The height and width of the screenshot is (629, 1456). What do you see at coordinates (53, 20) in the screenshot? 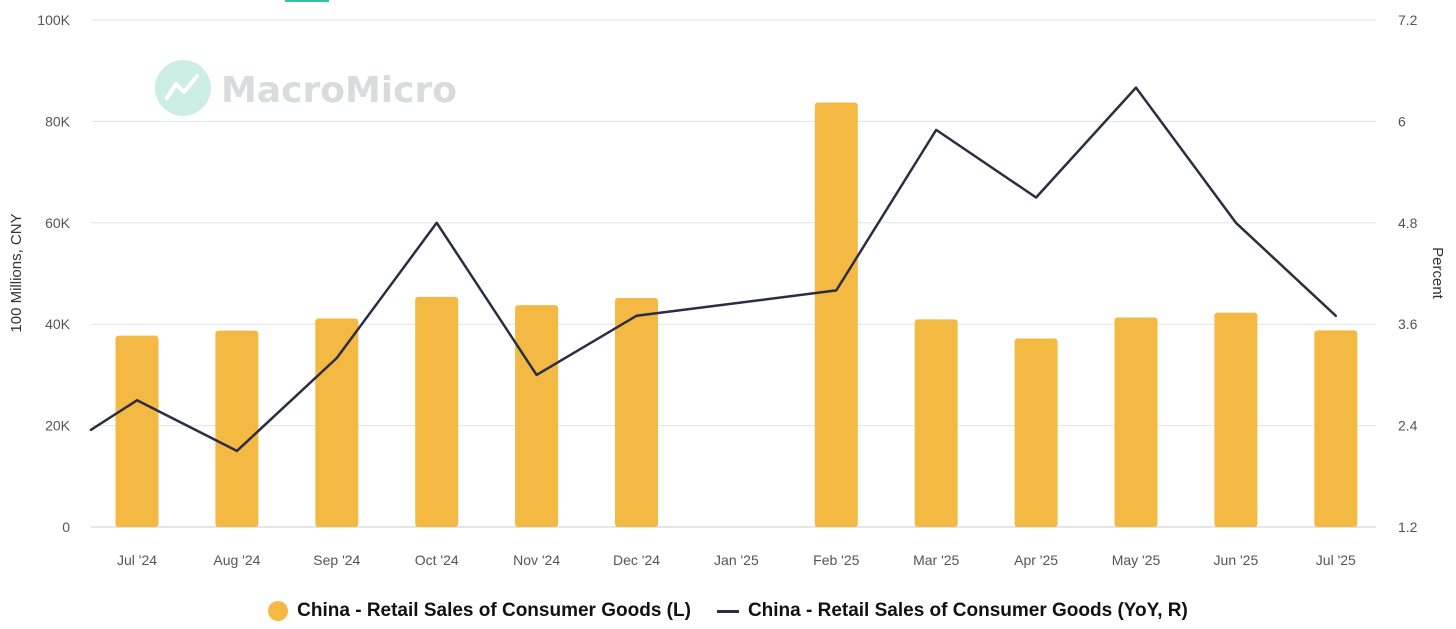
I see `left-tick-label: 100K` at bounding box center [53, 20].